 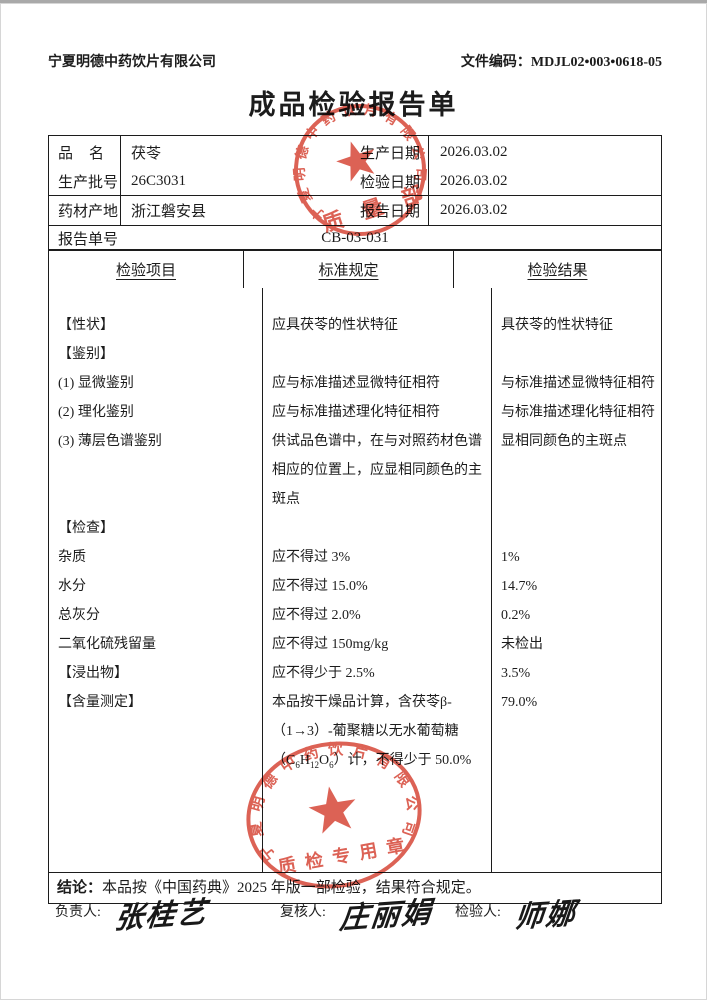 I want to click on item-cell: 【浸出物】, so click(x=156, y=673).